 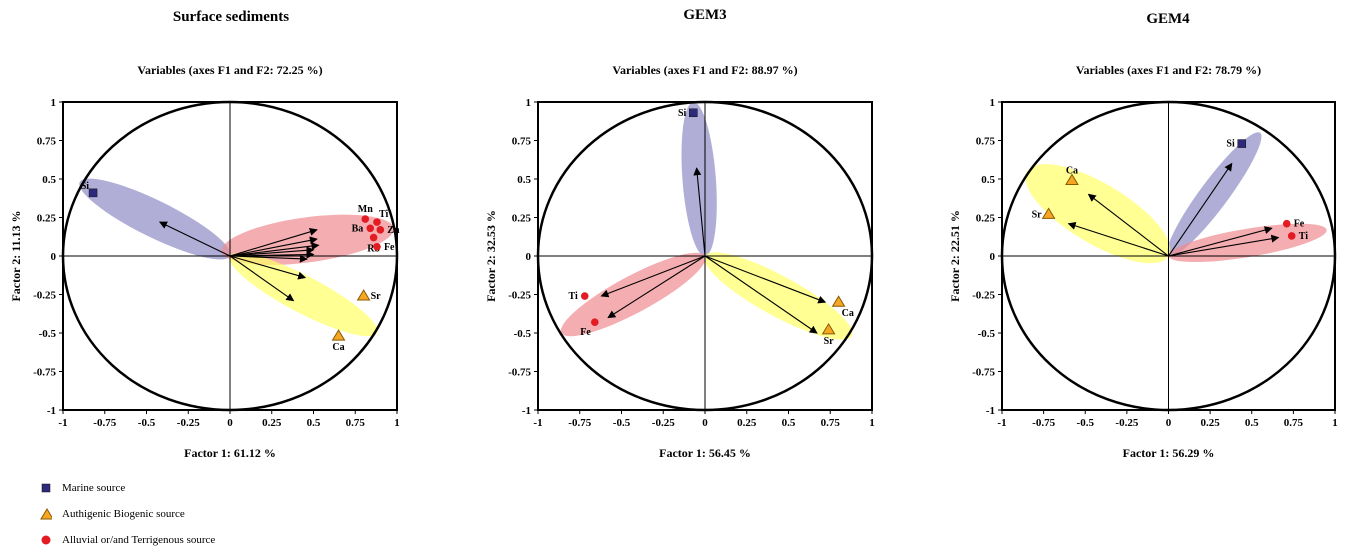 What do you see at coordinates (363, 295) in the screenshot?
I see `point-sr` at bounding box center [363, 295].